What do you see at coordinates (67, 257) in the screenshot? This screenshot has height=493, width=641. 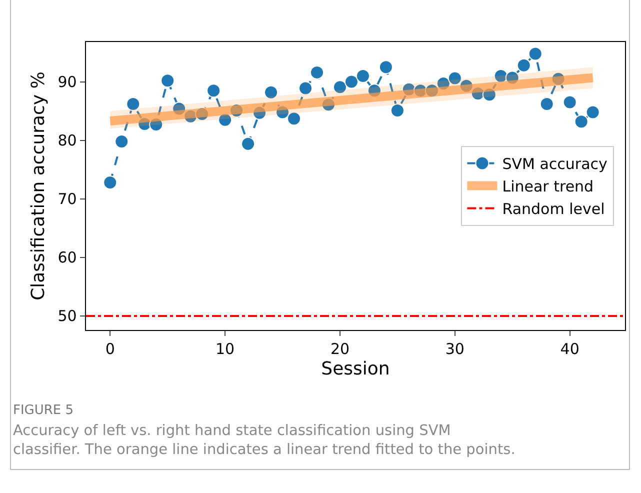 I see `y-tick-label: 60` at bounding box center [67, 257].